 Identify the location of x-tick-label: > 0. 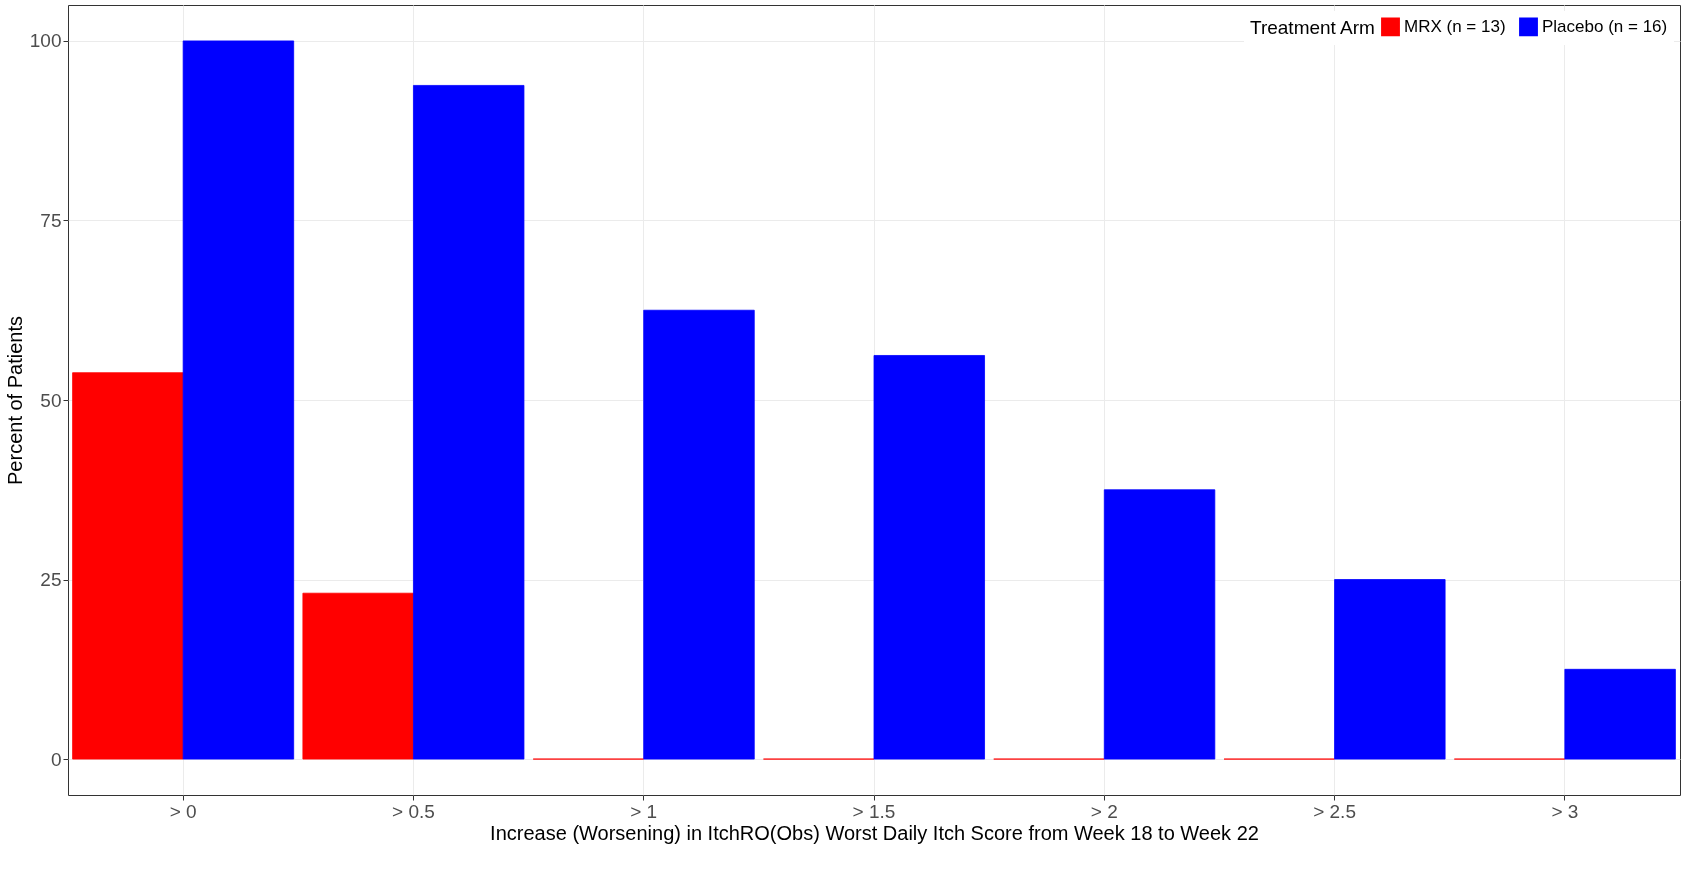
(183, 811).